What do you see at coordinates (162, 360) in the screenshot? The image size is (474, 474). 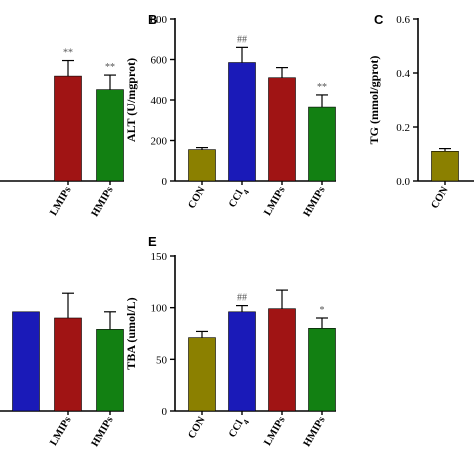 I see `y-tick-label: 50` at bounding box center [162, 360].